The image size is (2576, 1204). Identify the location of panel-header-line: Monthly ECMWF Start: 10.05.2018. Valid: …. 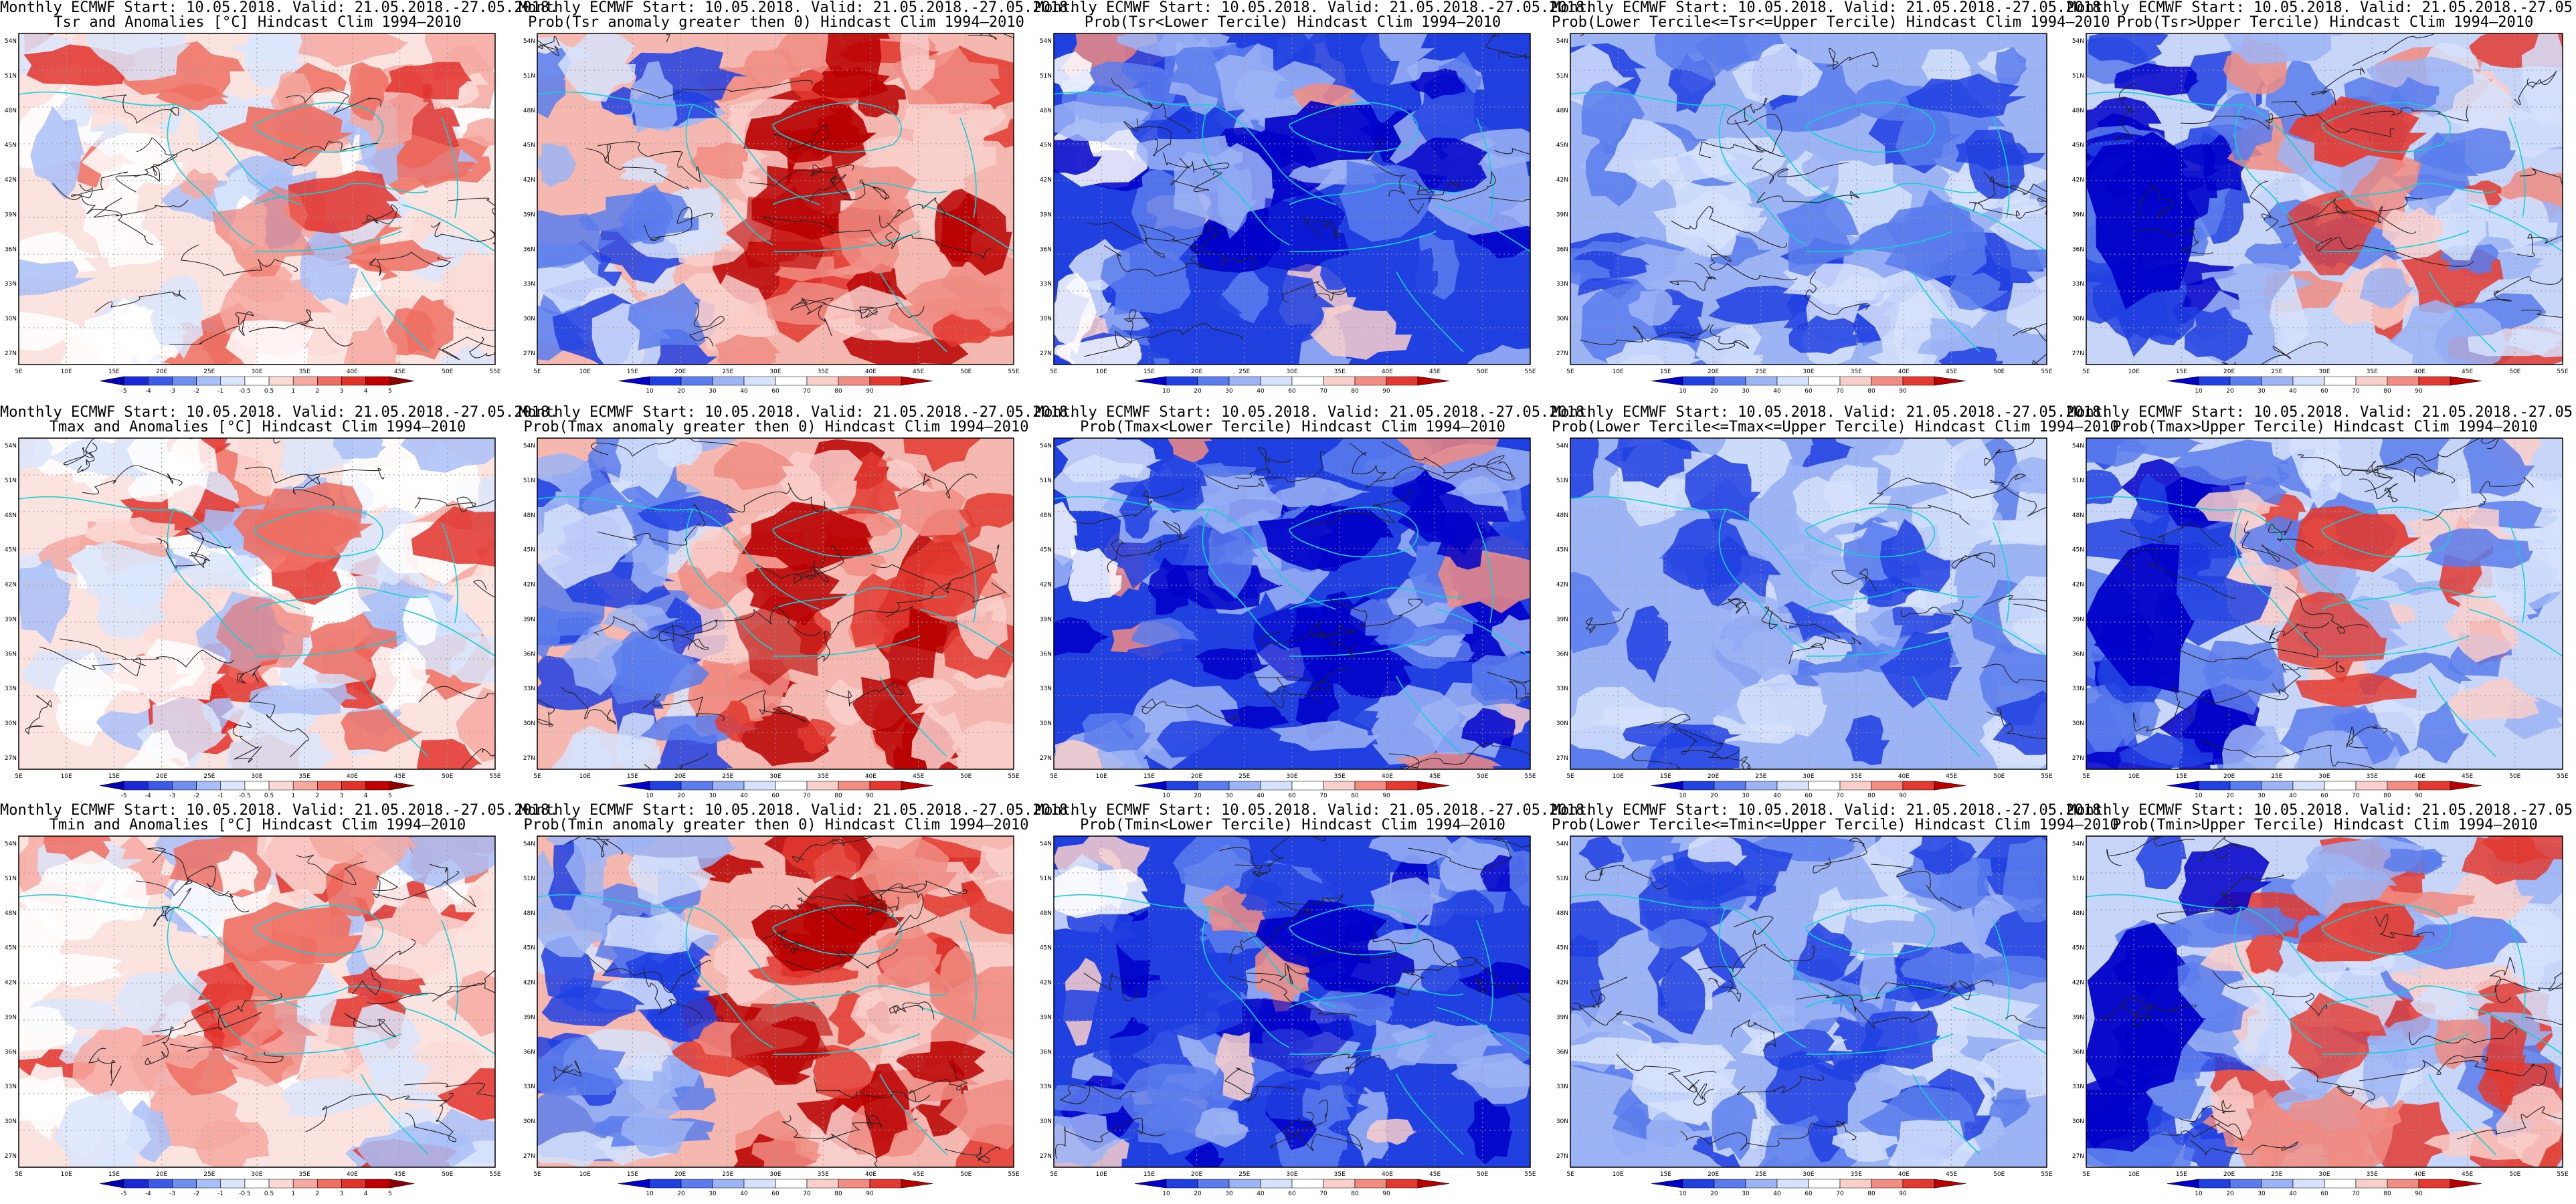
(1831, 810).